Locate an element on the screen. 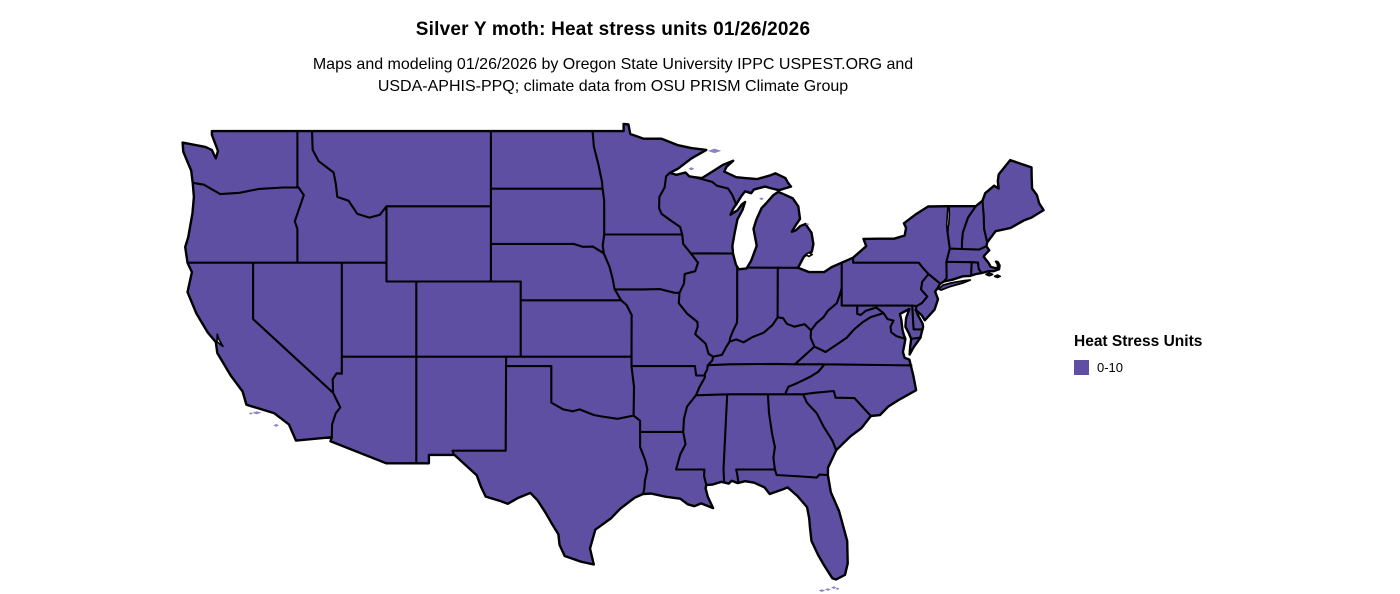  legend-swatch-icon is located at coordinates (1081, 367).